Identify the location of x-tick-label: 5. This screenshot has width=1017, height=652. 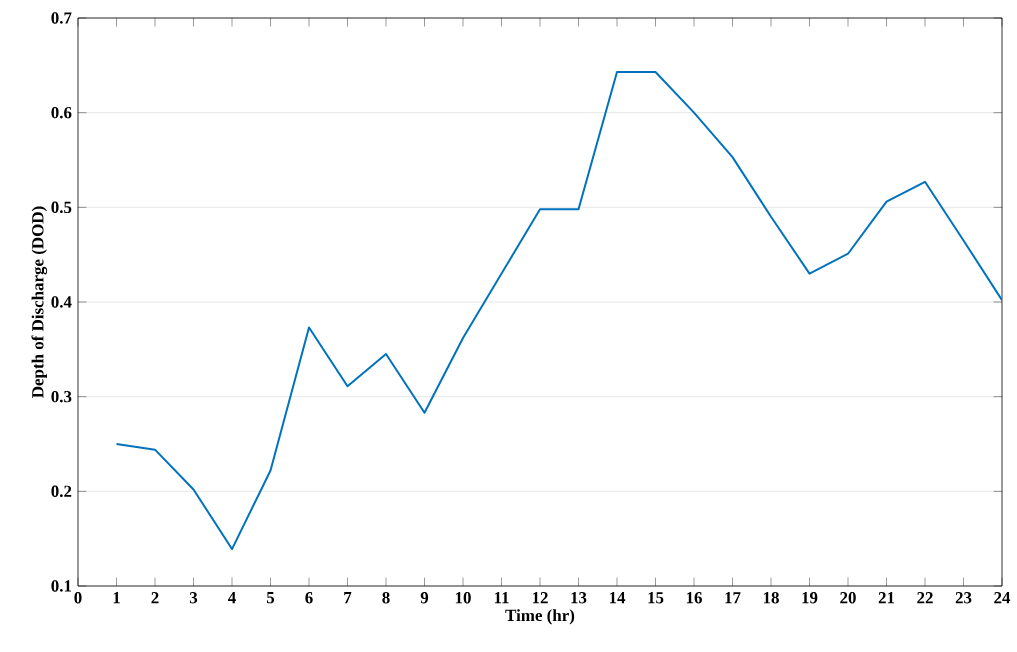
(270, 598).